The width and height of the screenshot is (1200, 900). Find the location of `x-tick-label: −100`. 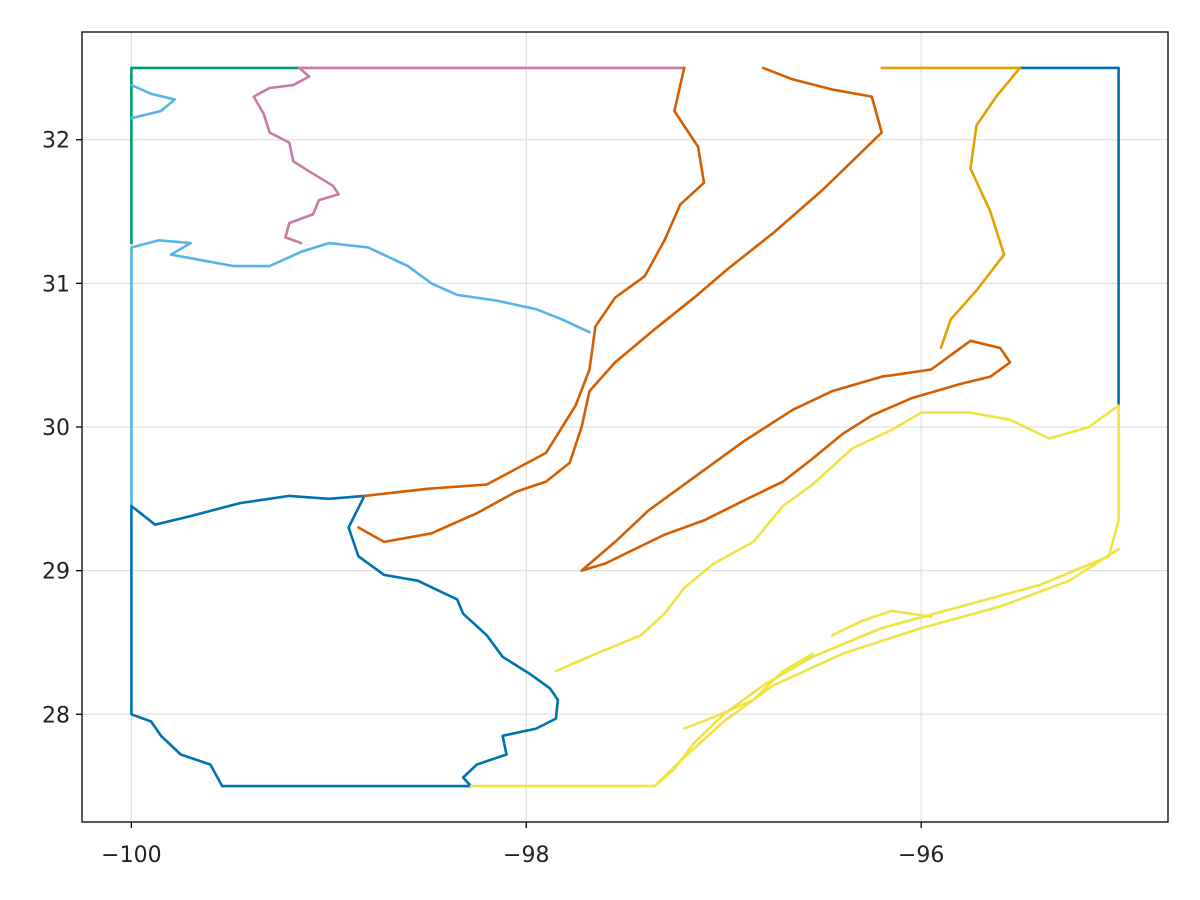

x-tick-label: −100 is located at coordinates (131, 855).